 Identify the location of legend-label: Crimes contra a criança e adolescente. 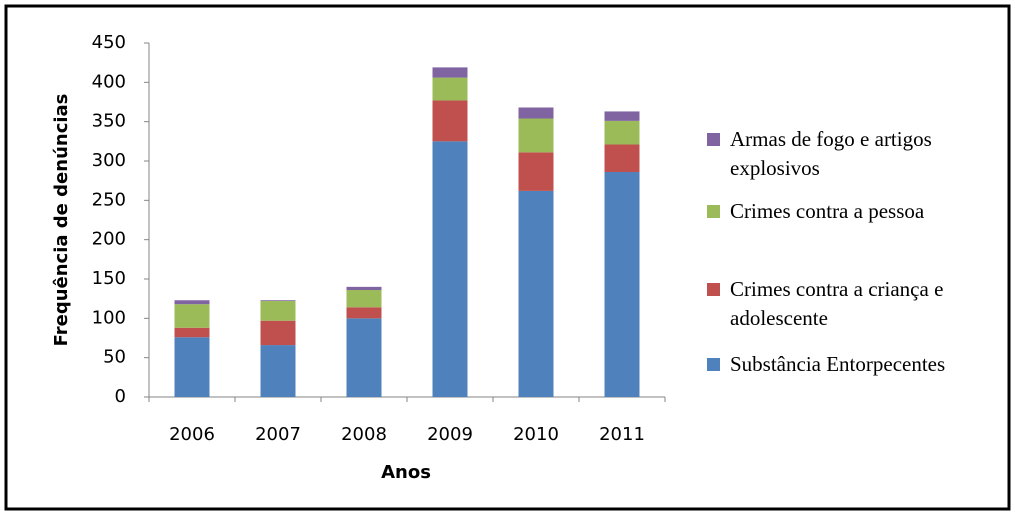
(837, 303).